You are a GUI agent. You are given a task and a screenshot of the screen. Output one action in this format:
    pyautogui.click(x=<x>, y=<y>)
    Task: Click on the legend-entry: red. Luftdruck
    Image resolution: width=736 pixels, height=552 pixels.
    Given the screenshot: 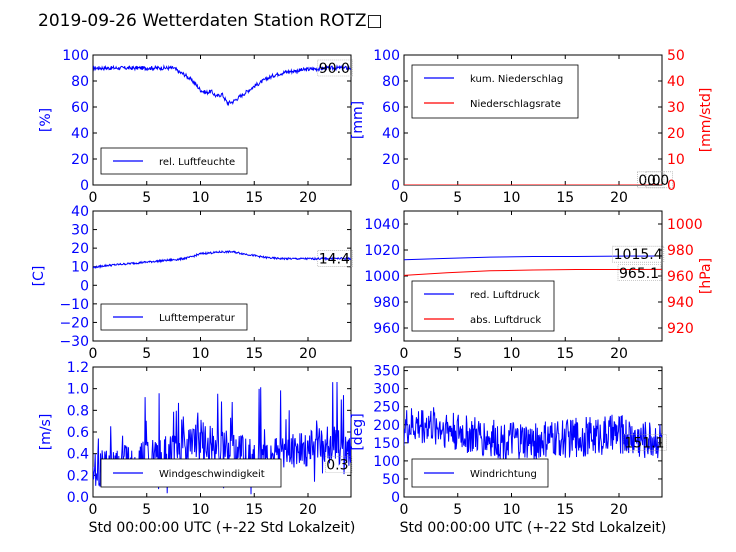 What is the action you would take?
    pyautogui.click(x=505, y=295)
    